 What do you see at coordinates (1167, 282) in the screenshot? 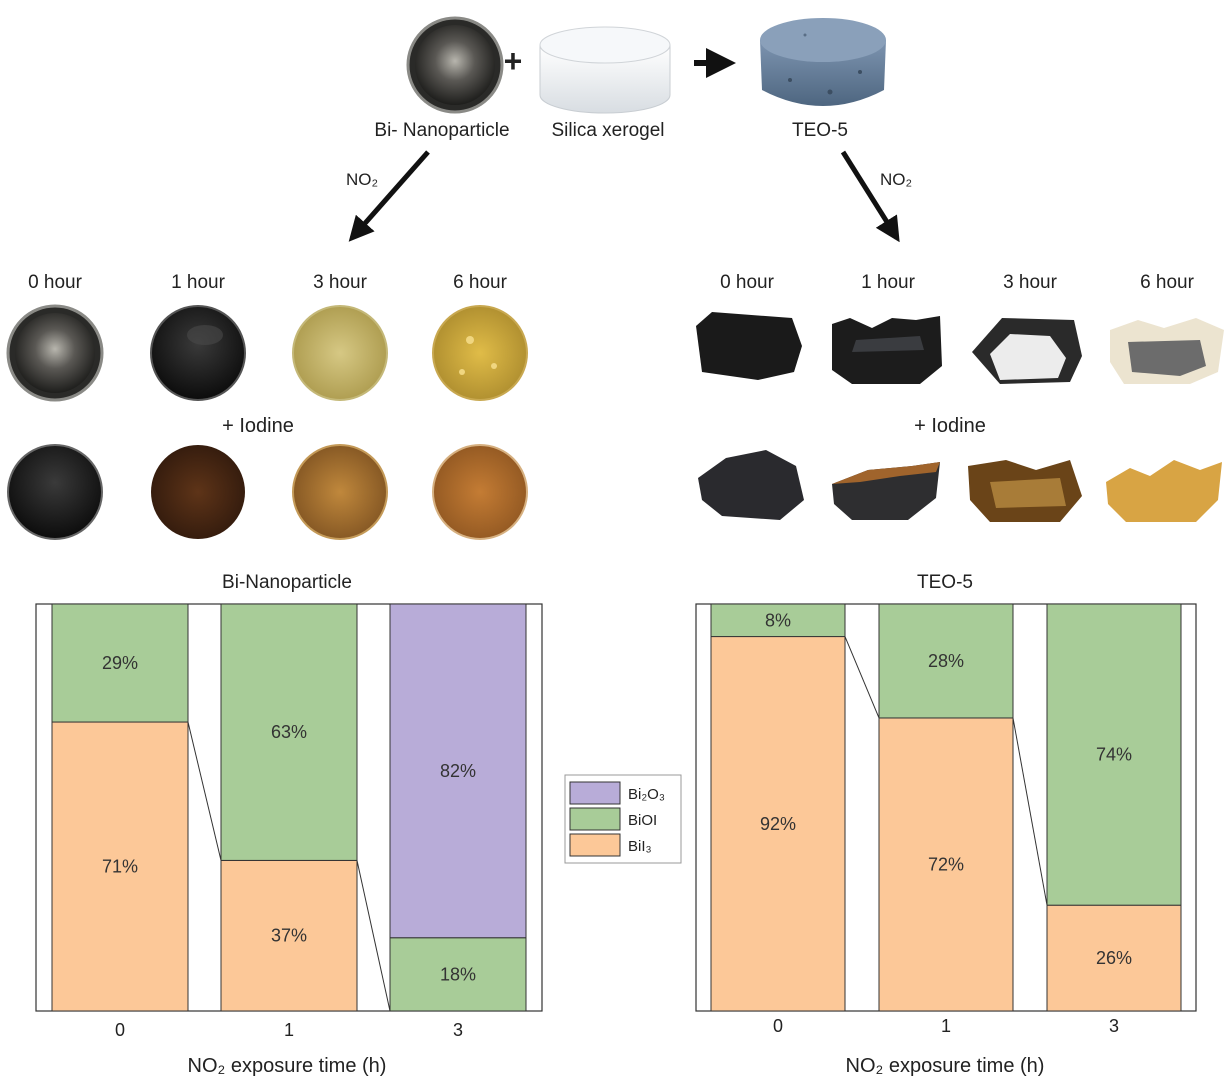
I see `time-label-right-3: 6 hour` at bounding box center [1167, 282].